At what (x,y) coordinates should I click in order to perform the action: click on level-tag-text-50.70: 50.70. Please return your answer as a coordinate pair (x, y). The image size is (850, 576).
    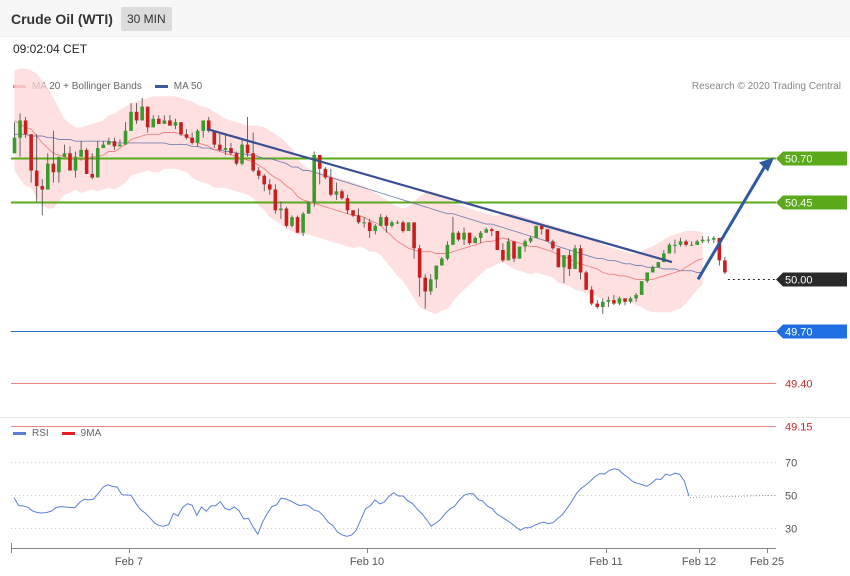
    Looking at the image, I should click on (799, 160).